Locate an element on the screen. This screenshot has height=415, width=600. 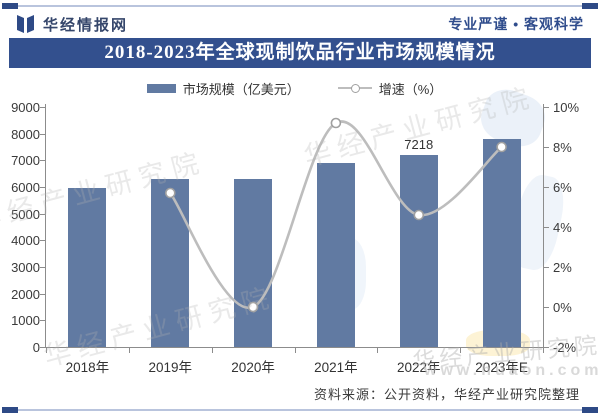
bar-2018 is located at coordinates (87, 267).